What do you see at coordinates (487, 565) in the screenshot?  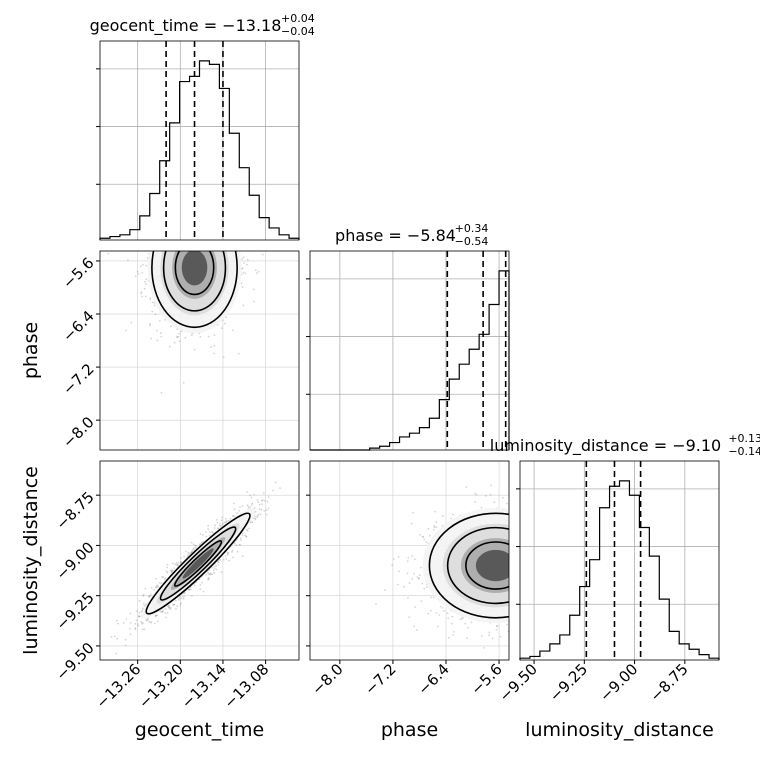 I see `density-contour` at bounding box center [487, 565].